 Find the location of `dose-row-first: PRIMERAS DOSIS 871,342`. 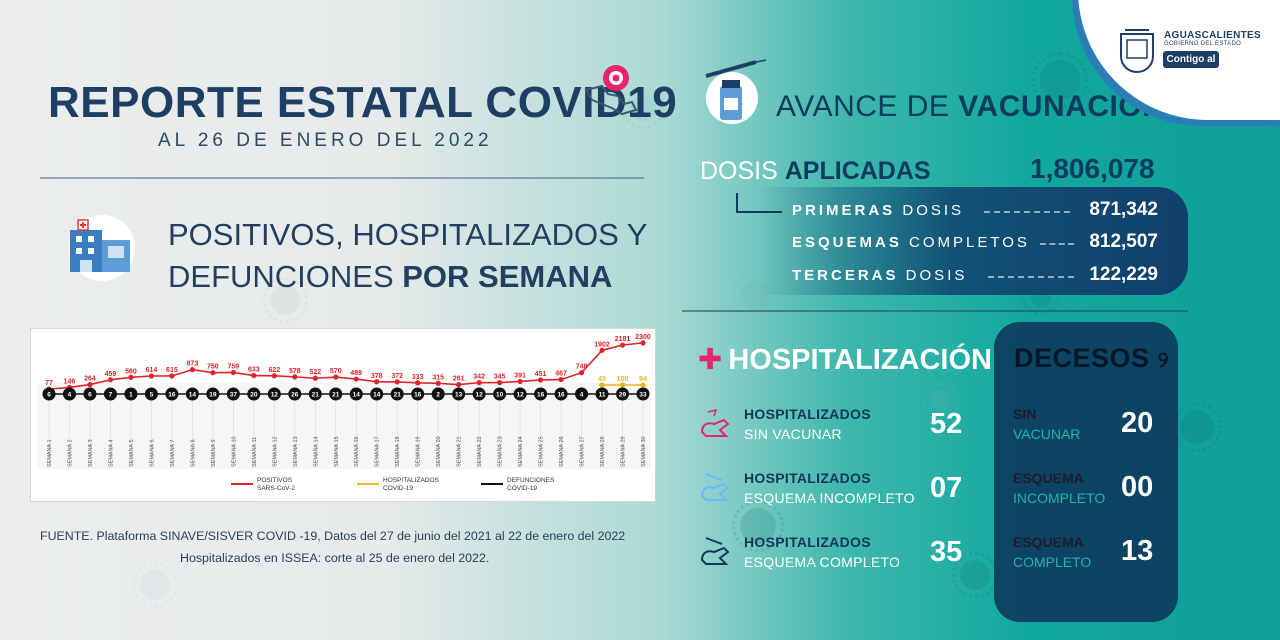

dose-row-first: PRIMERAS DOSIS 871,342 is located at coordinates (982, 209).